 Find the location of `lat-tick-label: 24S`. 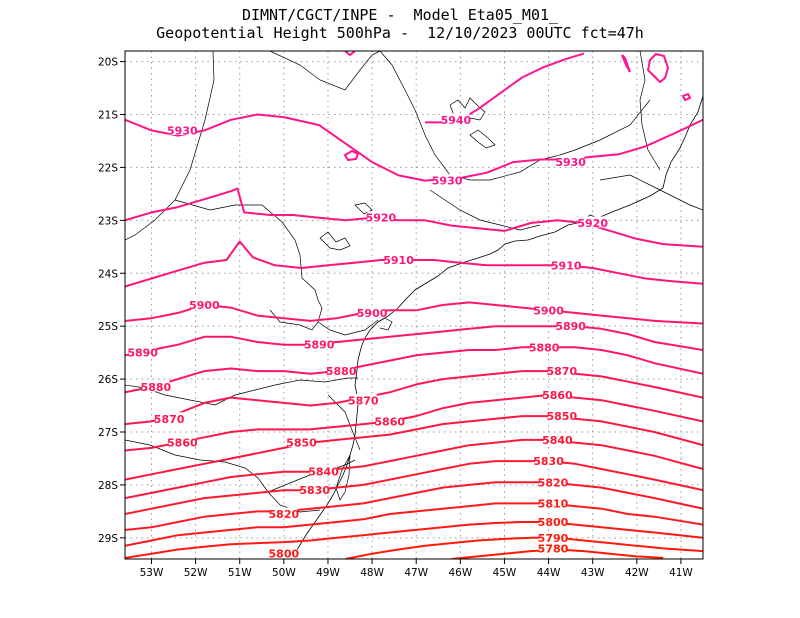

lat-tick-label: 24S is located at coordinates (108, 274).